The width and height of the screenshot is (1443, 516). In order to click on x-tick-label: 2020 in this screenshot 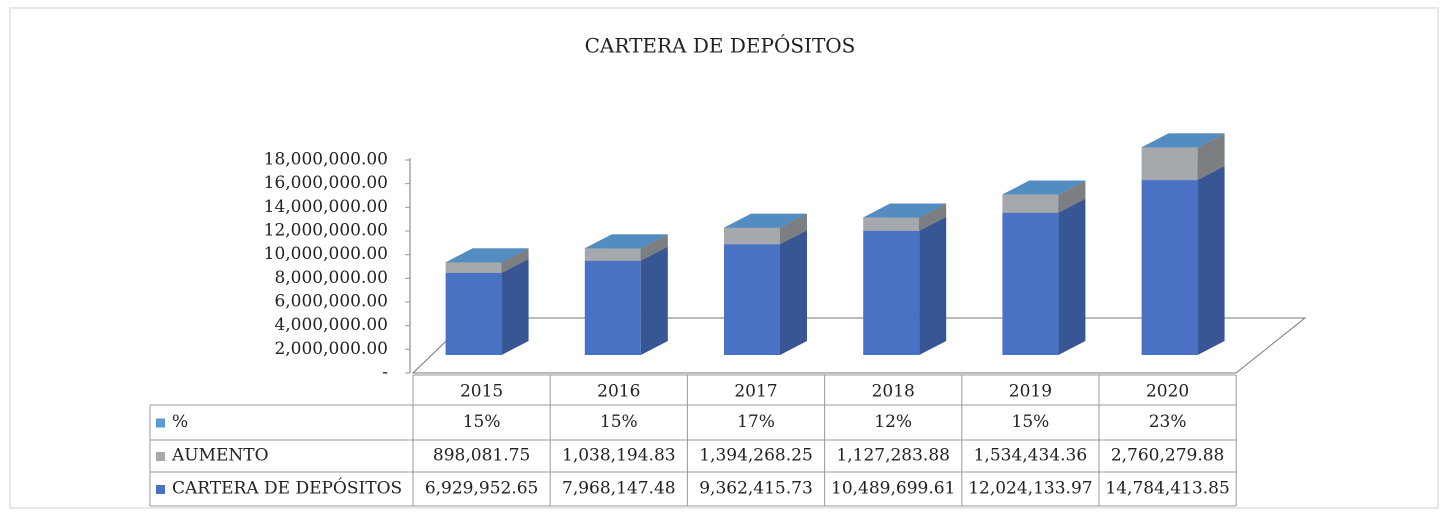, I will do `click(1167, 392)`.